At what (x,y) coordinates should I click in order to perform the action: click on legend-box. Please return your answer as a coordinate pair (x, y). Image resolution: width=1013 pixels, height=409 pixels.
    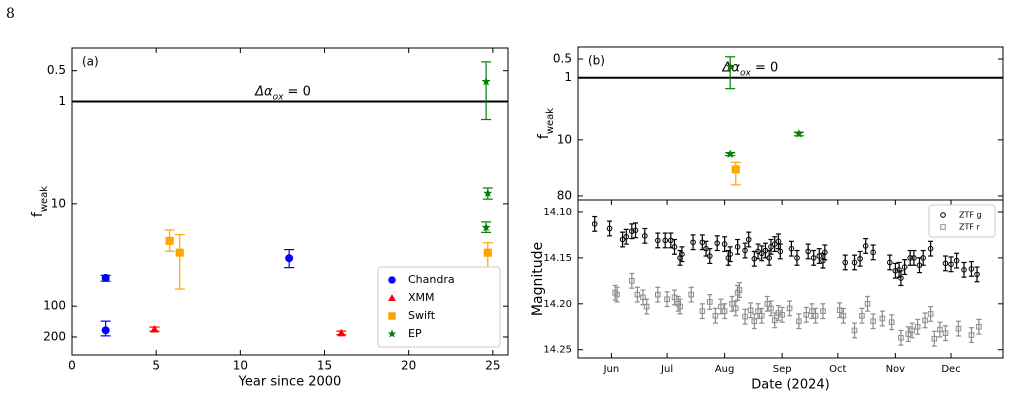
    Looking at the image, I should click on (439, 307).